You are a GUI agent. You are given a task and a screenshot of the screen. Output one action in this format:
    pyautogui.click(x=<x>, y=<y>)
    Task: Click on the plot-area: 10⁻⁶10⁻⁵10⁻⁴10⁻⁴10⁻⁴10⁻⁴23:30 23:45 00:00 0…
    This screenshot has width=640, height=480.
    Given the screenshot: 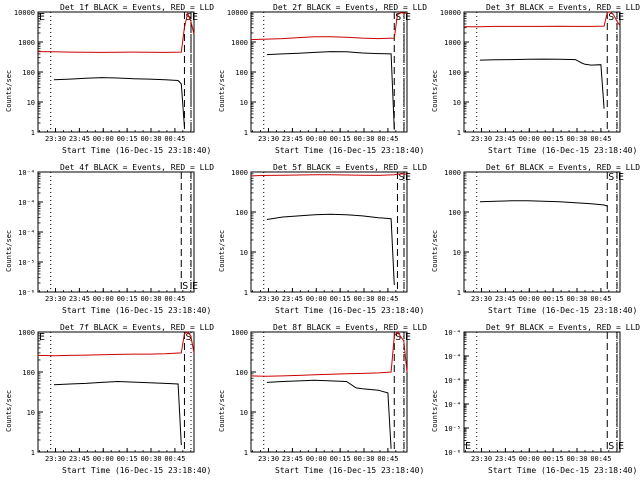 What is the action you would take?
    pyautogui.click(x=534, y=396)
    